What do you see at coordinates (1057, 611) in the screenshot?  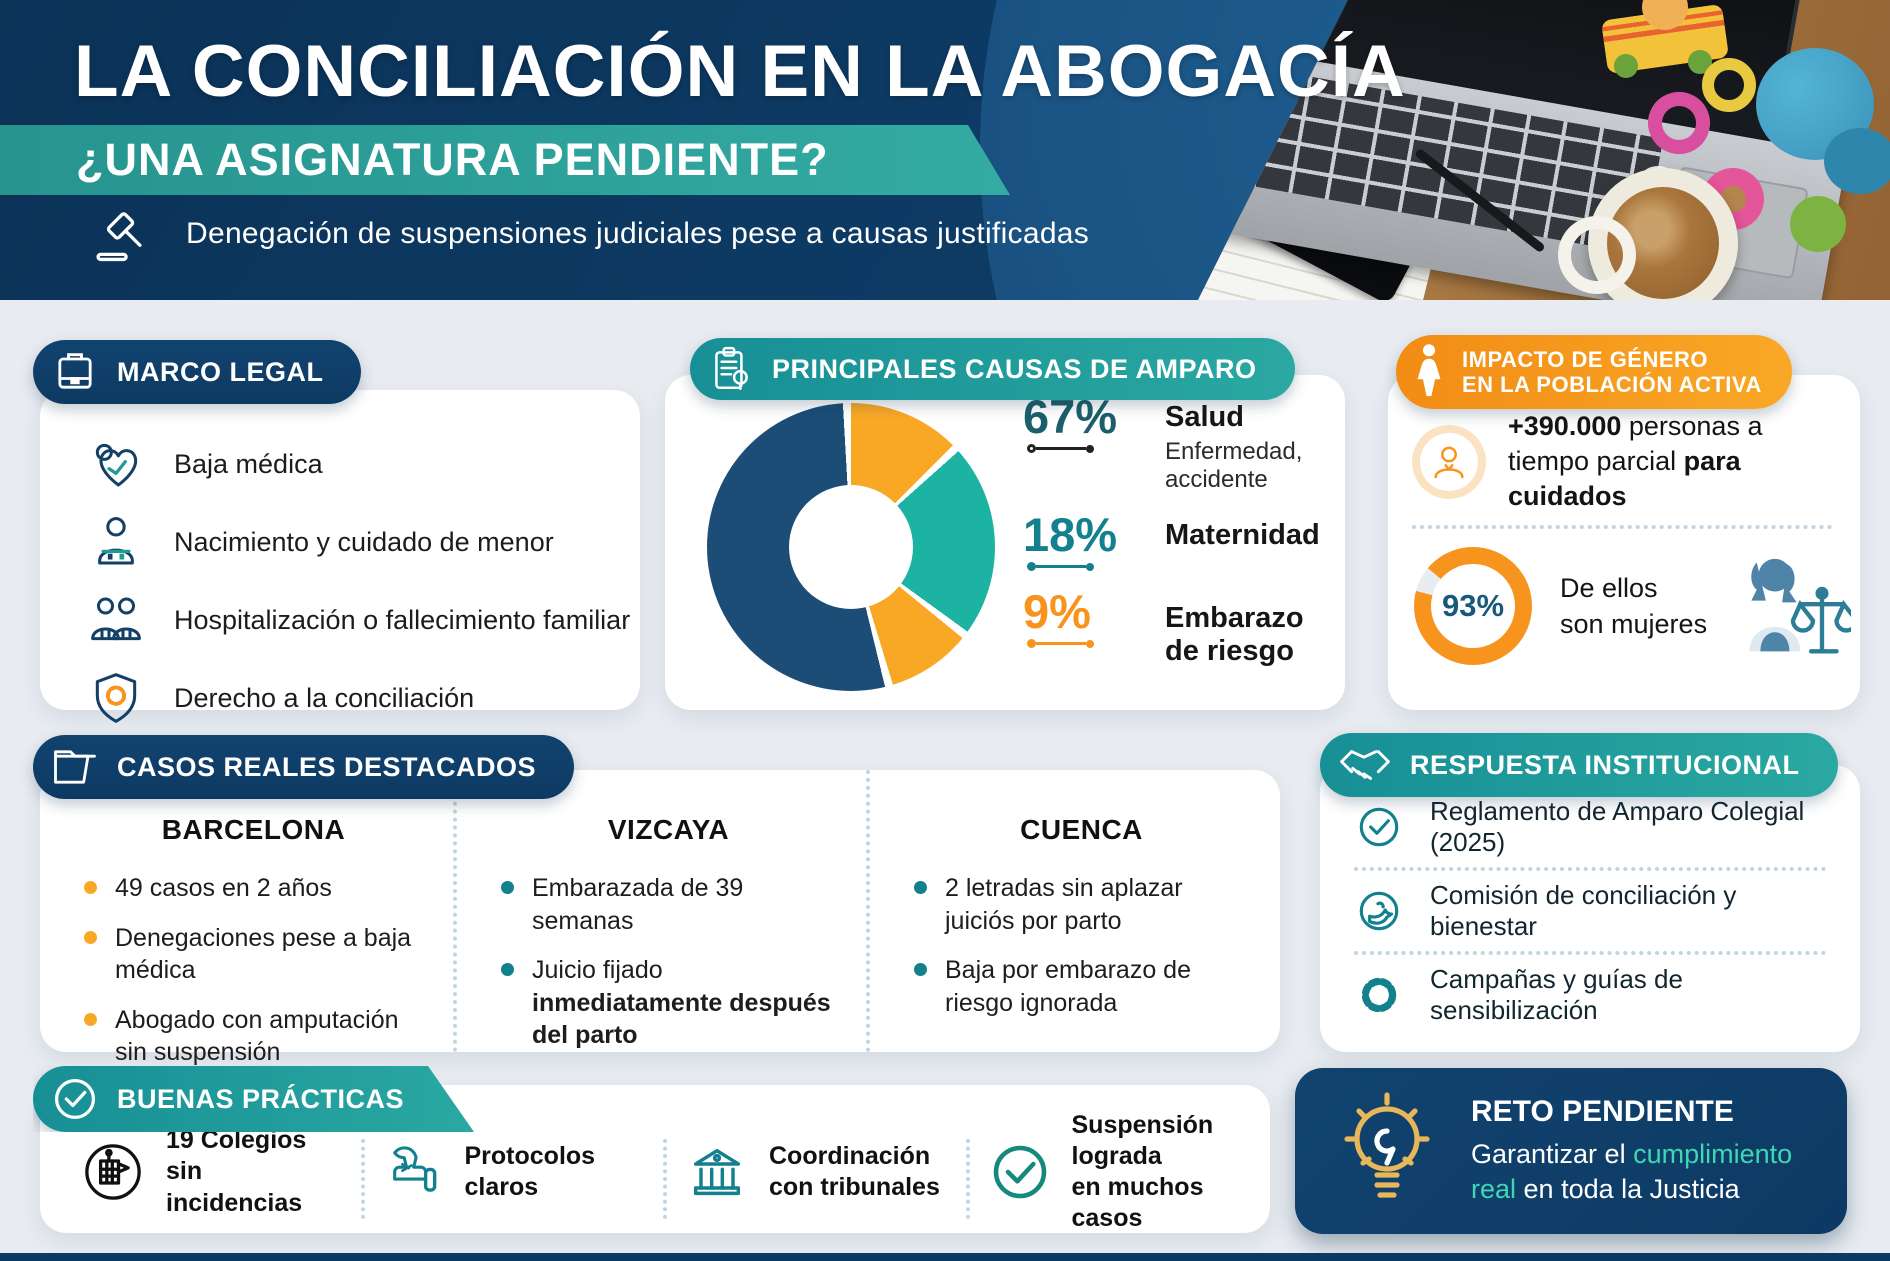 I see `stat-value: 9%` at bounding box center [1057, 611].